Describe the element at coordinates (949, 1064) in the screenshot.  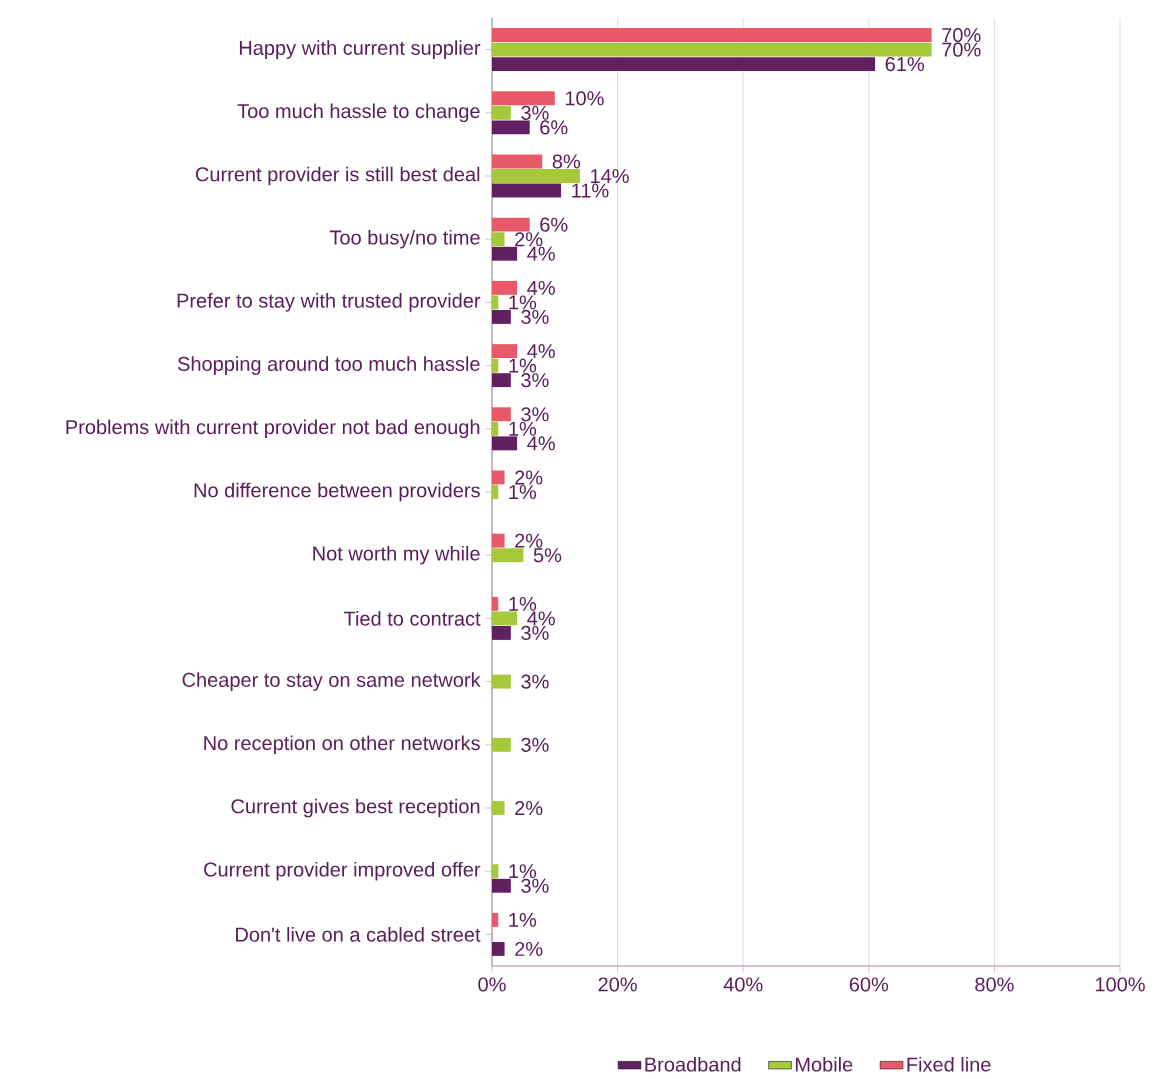
I see `legend-label: Fixed line` at that location.